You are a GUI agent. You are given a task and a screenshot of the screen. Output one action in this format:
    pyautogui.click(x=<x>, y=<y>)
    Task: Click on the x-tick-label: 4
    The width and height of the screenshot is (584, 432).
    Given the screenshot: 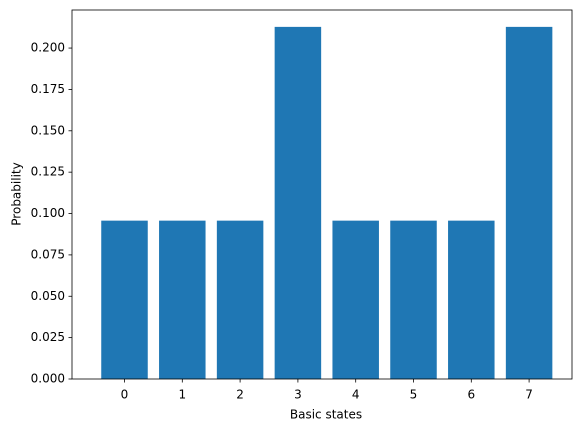 What is the action you would take?
    pyautogui.click(x=356, y=395)
    